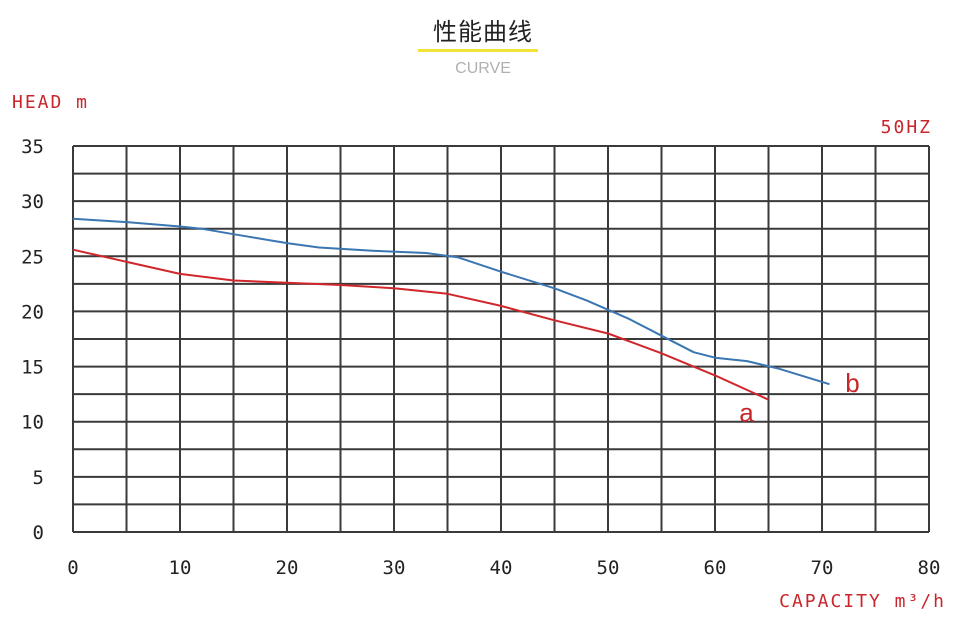 Image resolution: width=966 pixels, height=624 pixels. What do you see at coordinates (32, 368) in the screenshot?
I see `y-tick-label: 15` at bounding box center [32, 368].